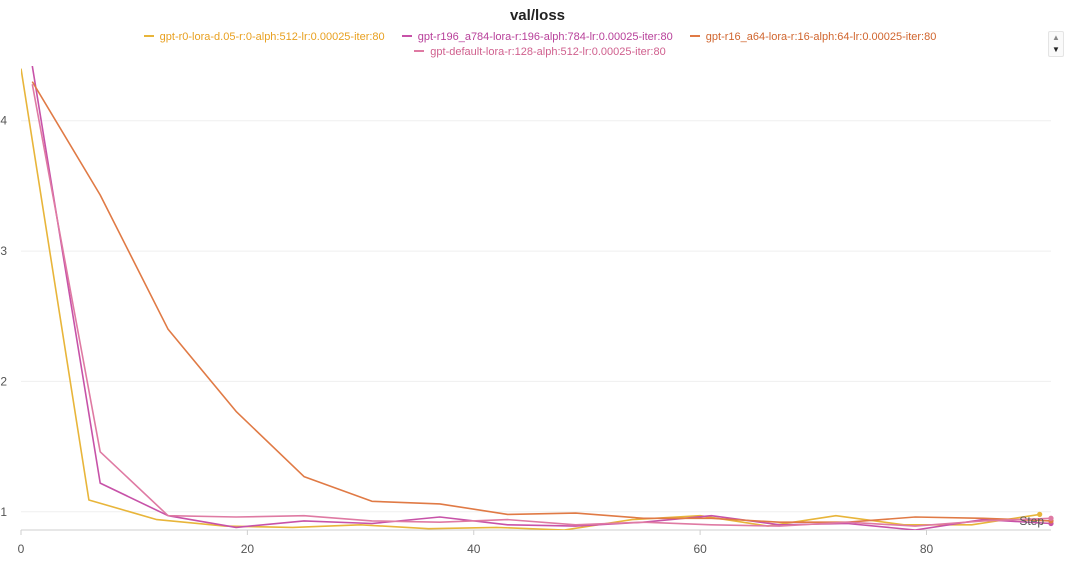 The image size is (1075, 573). Describe the element at coordinates (248, 549) in the screenshot. I see `x-tick-label: 20` at that location.